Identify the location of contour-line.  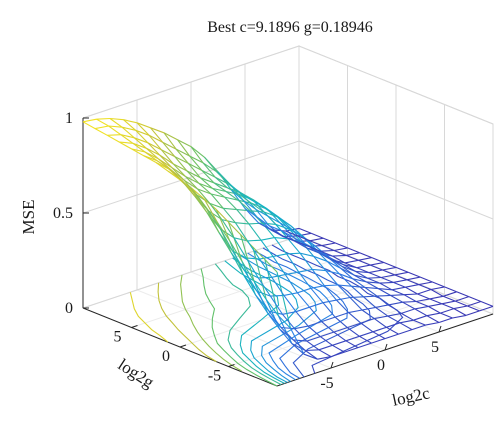
(239, 327).